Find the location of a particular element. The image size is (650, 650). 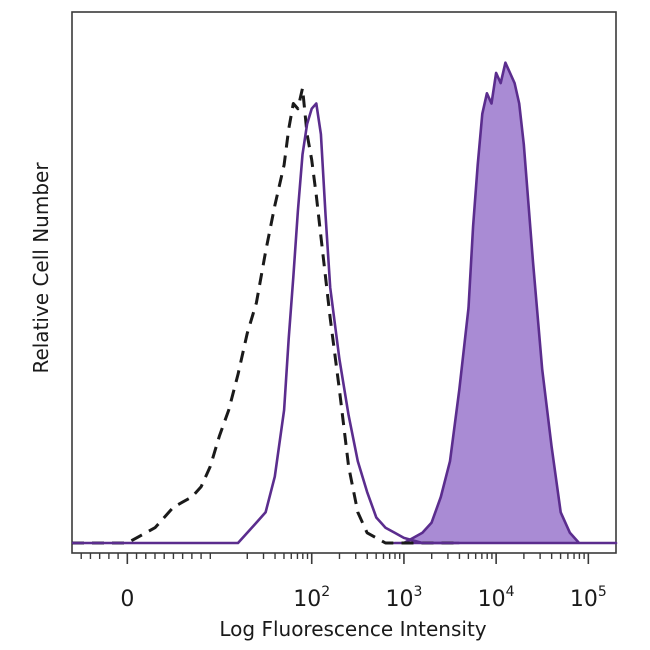

x-tick-label: 105 is located at coordinates (588, 598).